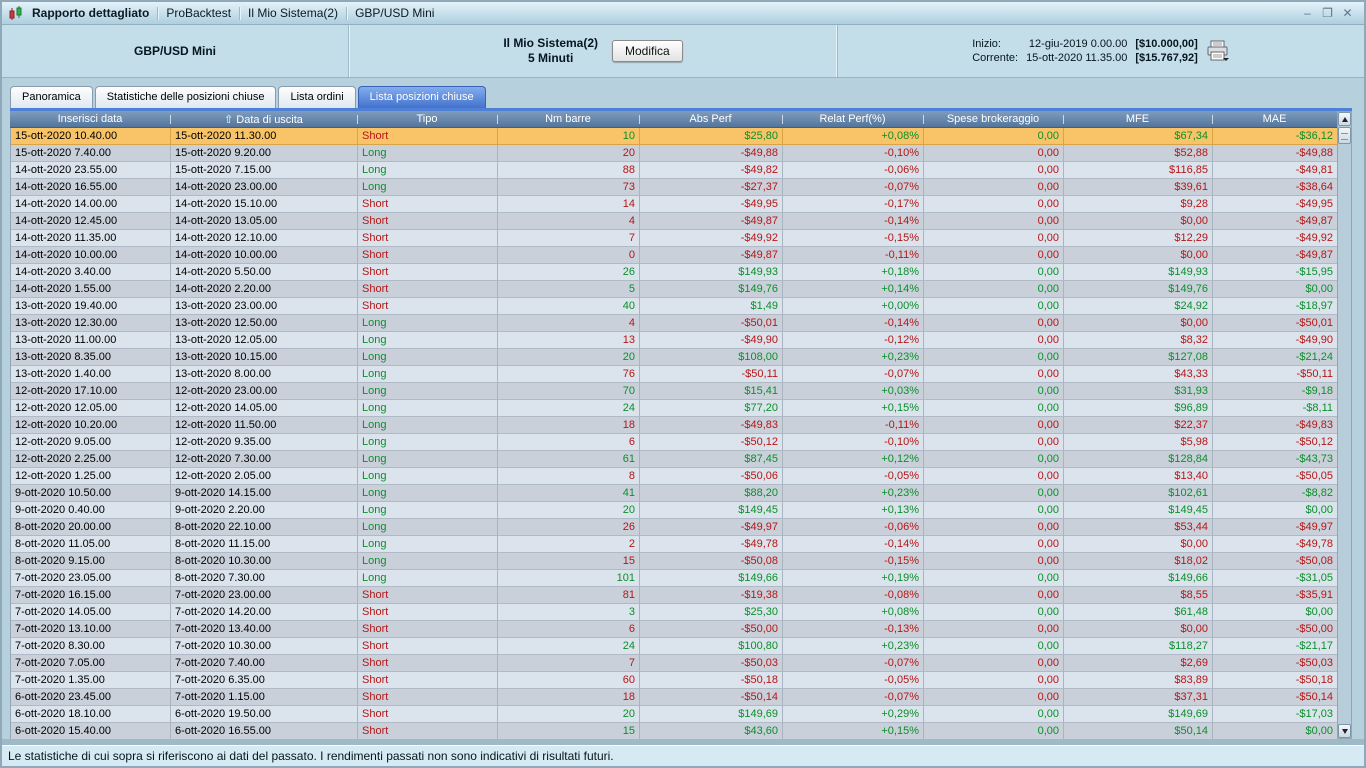 The height and width of the screenshot is (768, 1366). Describe the element at coordinates (569, 595) in the screenshot. I see `cell-bars: 81` at that location.